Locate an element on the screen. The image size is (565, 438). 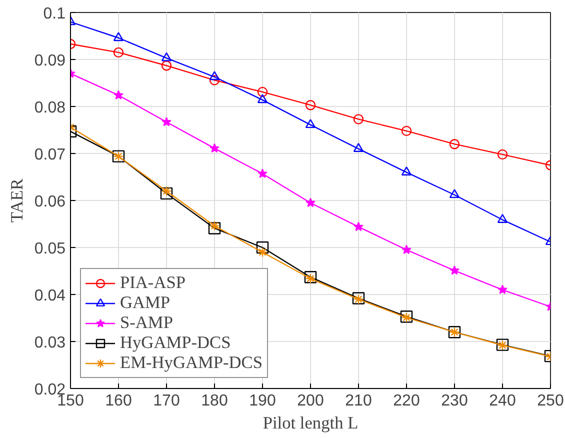
legend-label: EM-HyGAMP-DCS is located at coordinates (191, 363).